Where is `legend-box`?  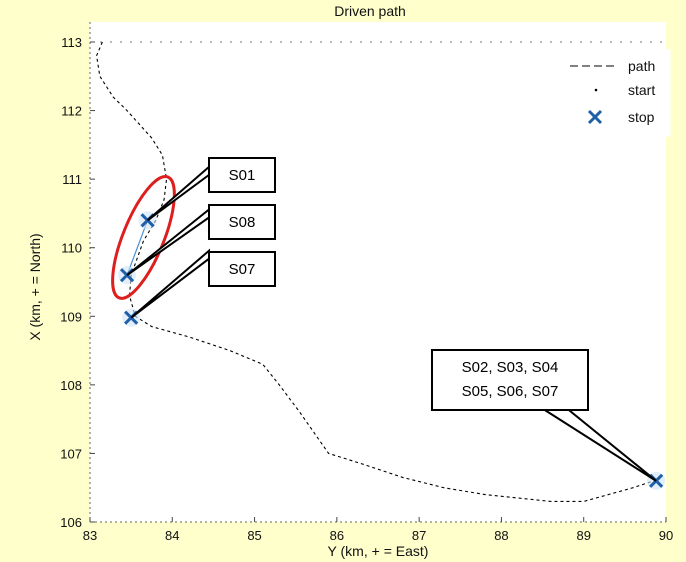
legend-box is located at coordinates (614, 93).